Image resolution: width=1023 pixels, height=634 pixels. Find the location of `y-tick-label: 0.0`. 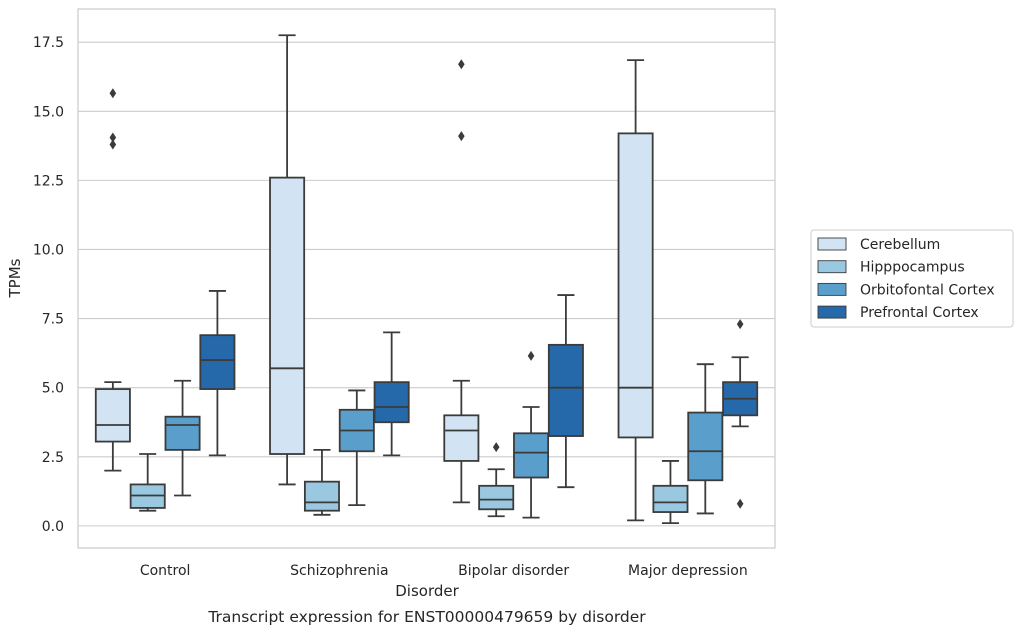

y-tick-label: 0.0 is located at coordinates (53, 527).